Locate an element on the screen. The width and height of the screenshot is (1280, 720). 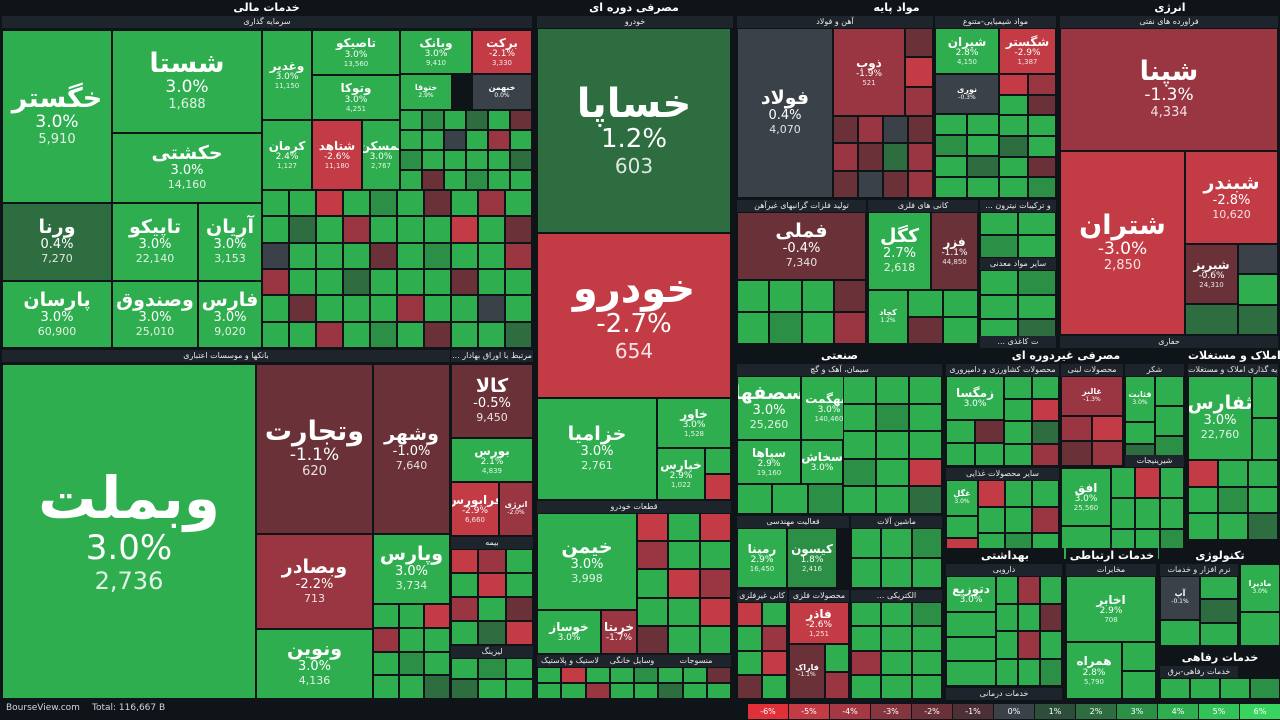
tile: برکت -2.1% 3,330 is located at coordinates (502, 52).